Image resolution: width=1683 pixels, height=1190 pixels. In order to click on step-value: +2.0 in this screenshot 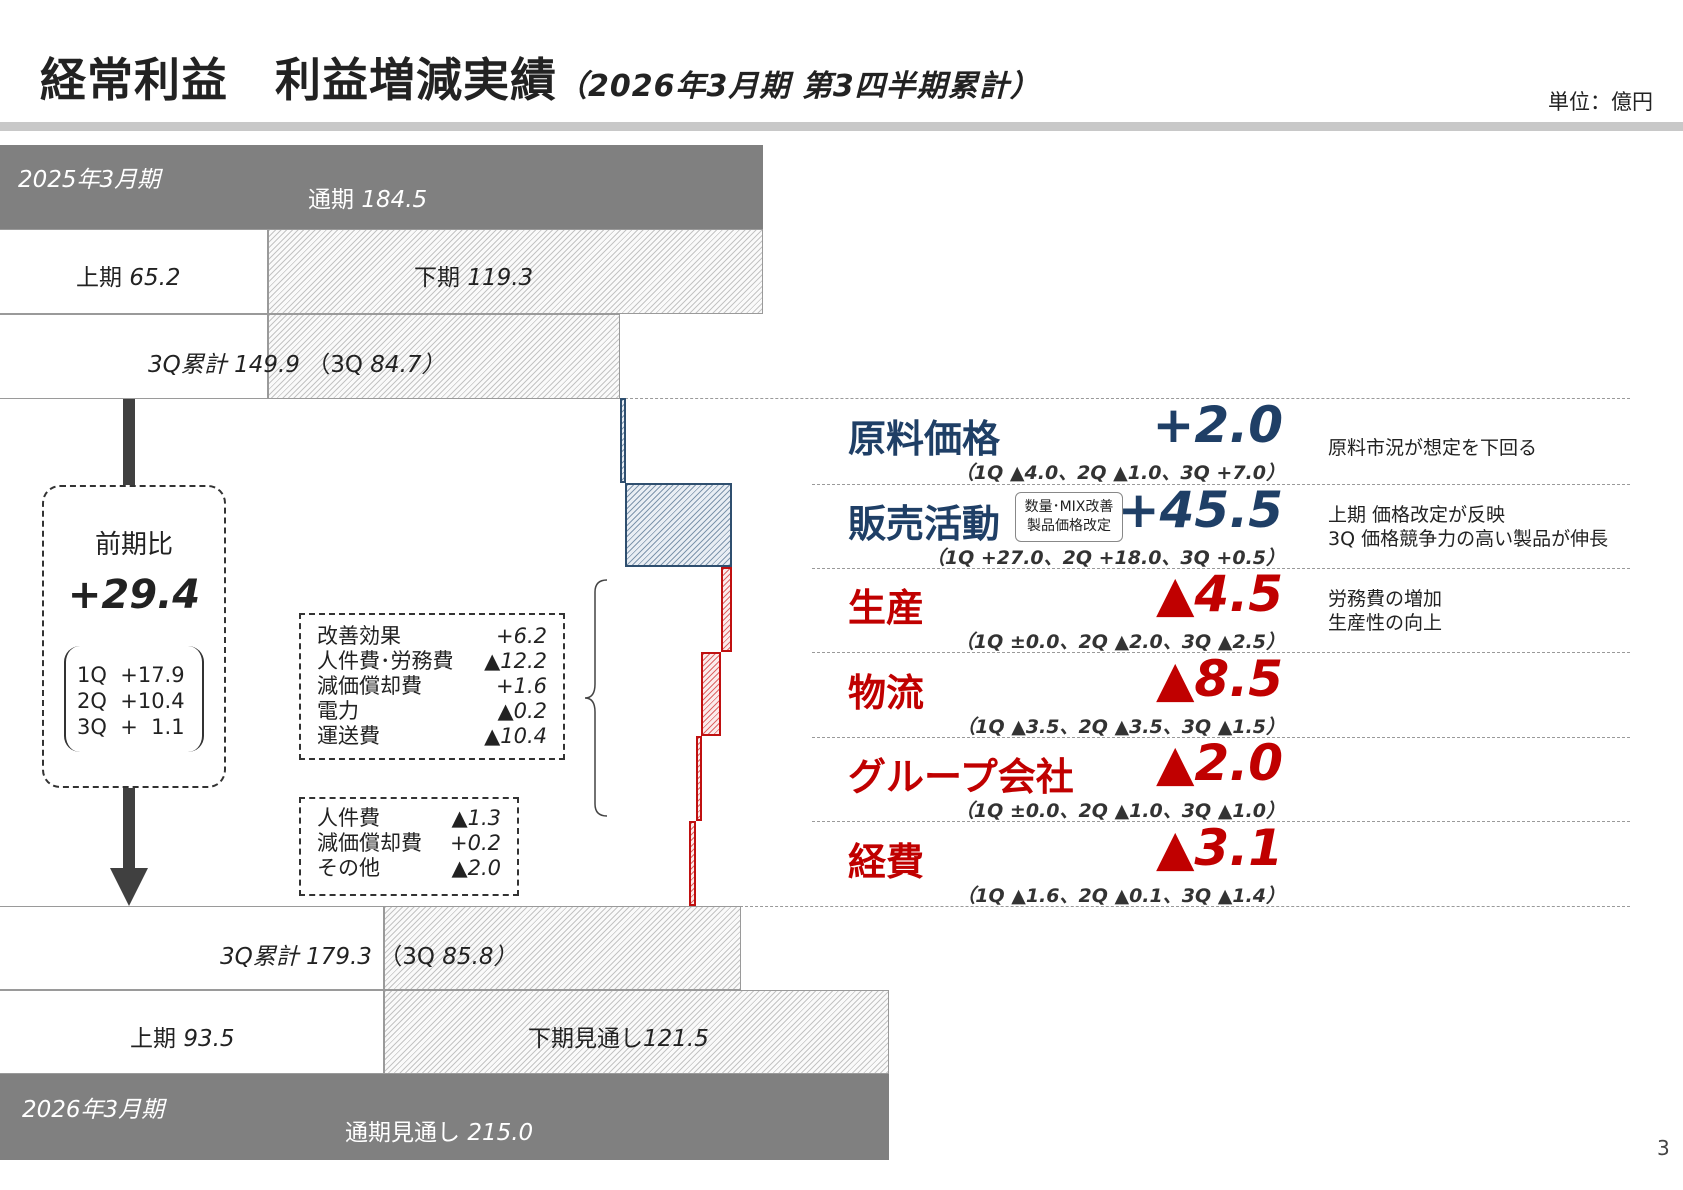, I will do `click(1217, 425)`.